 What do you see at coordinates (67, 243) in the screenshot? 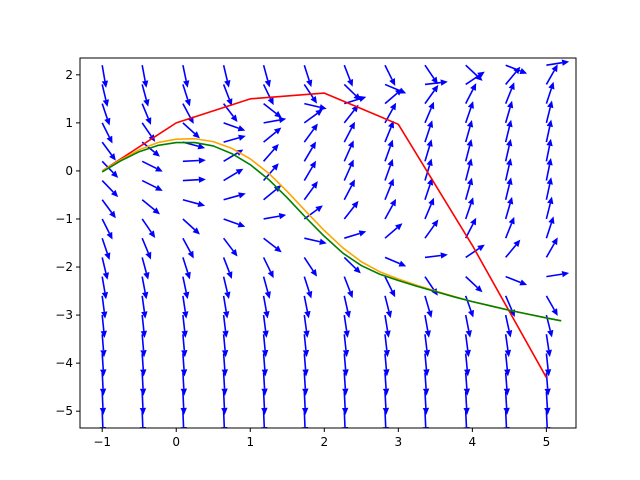
I see `y-axis-ticks: −5 −4 −3 −2 −1 0 1 2` at bounding box center [67, 243].